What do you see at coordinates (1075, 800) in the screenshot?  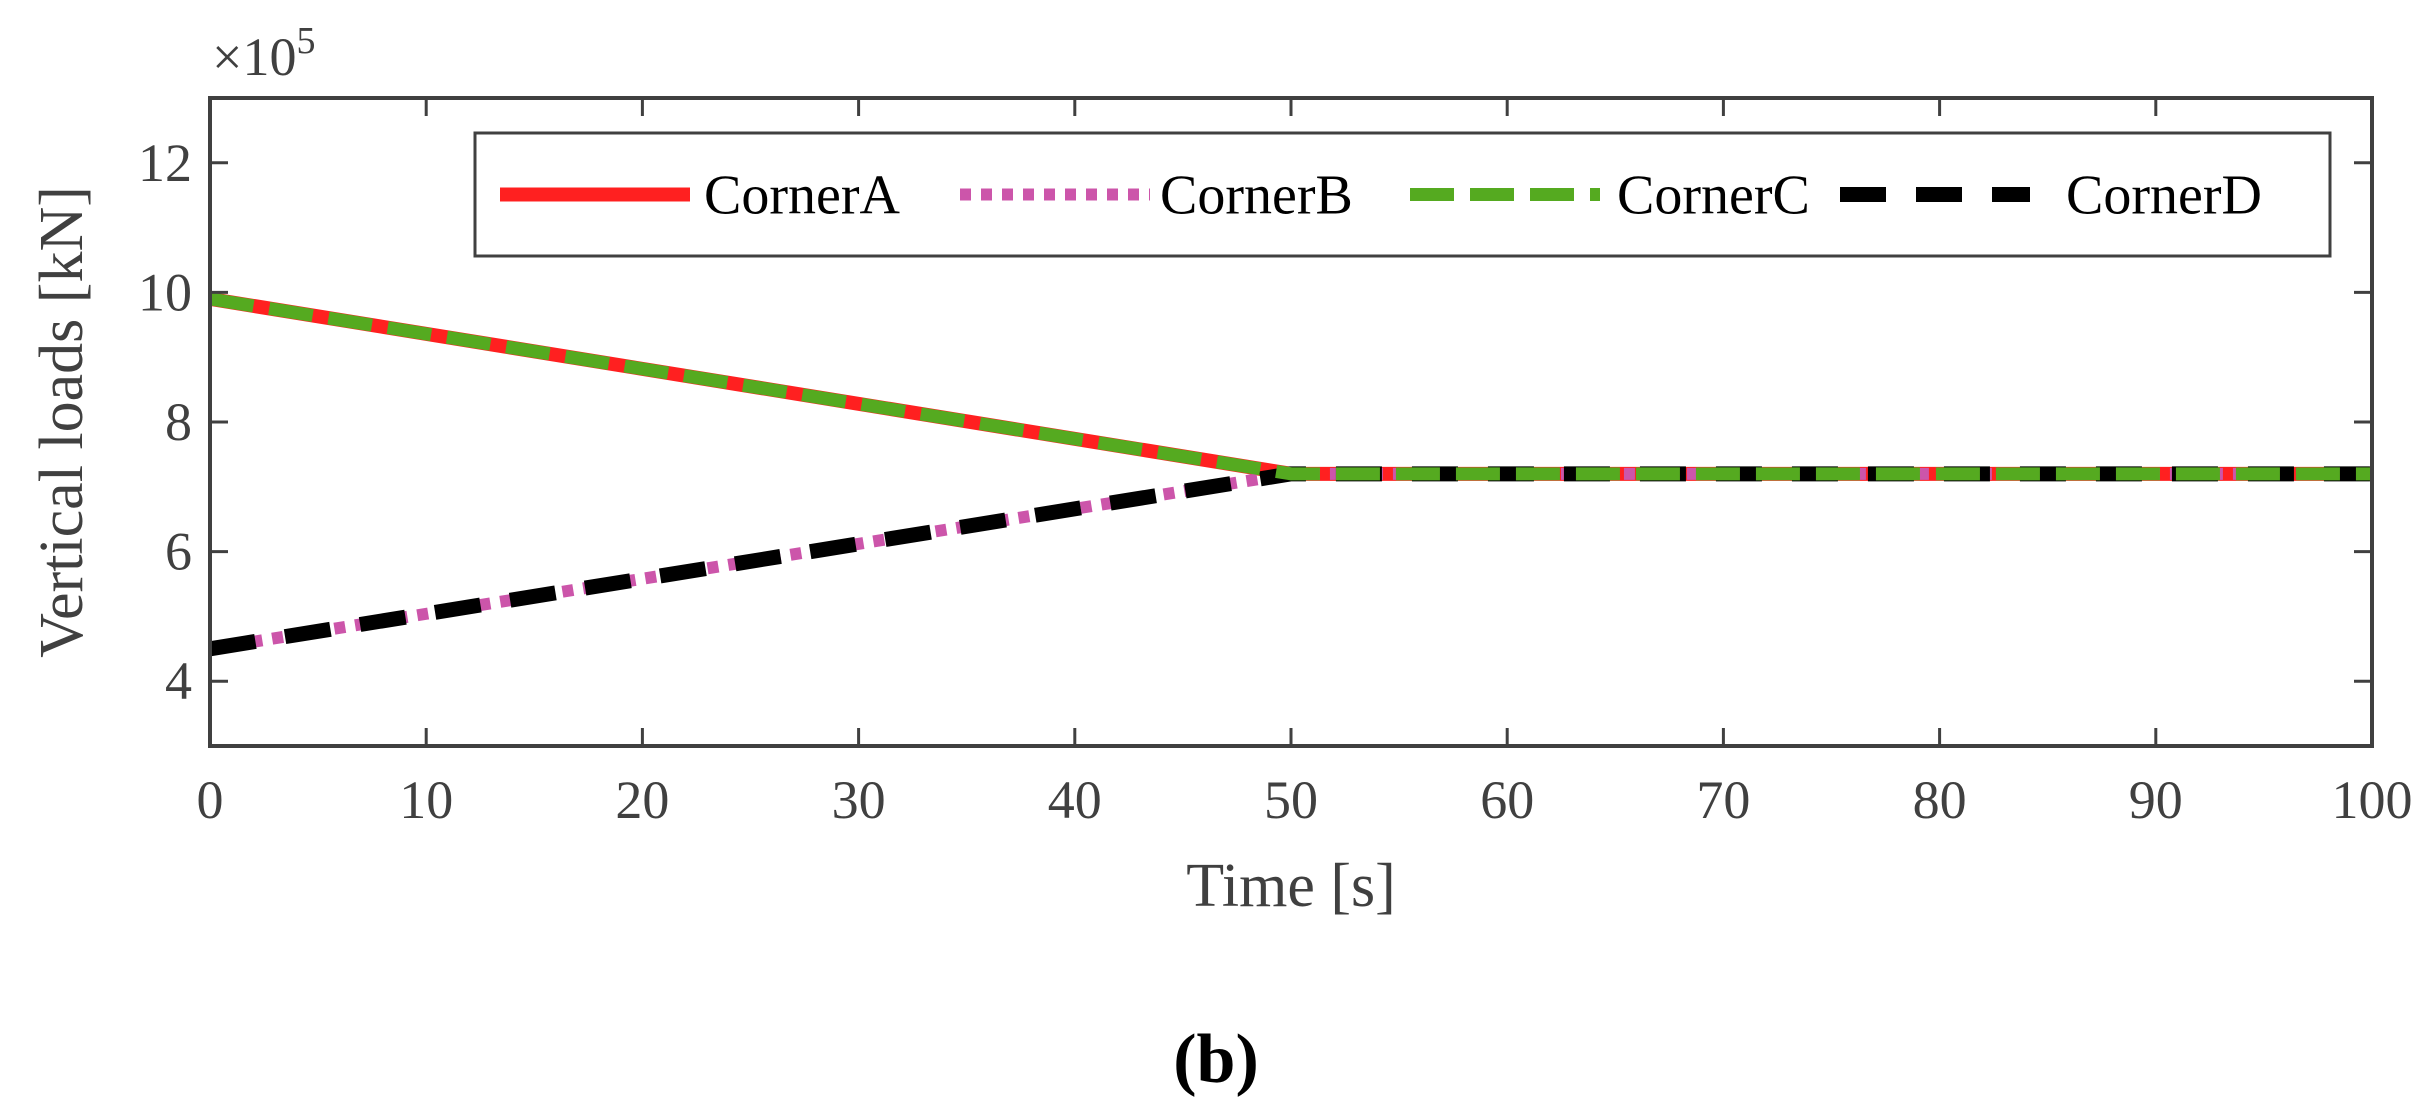 I see `x-tick-label: 40` at bounding box center [1075, 800].